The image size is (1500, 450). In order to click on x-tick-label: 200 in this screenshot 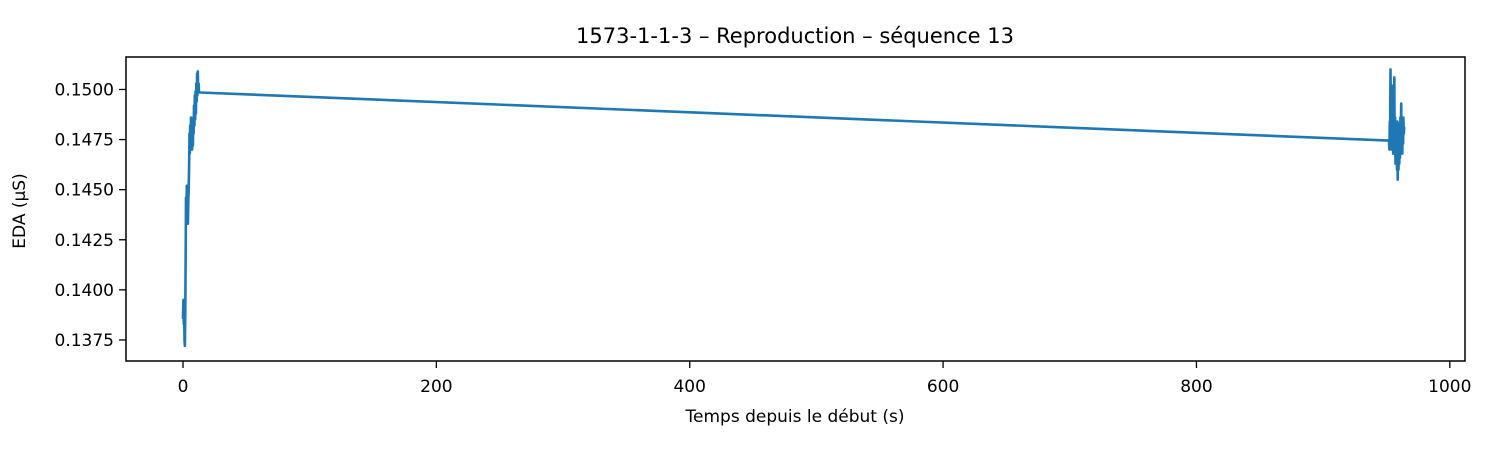, I will do `click(436, 387)`.